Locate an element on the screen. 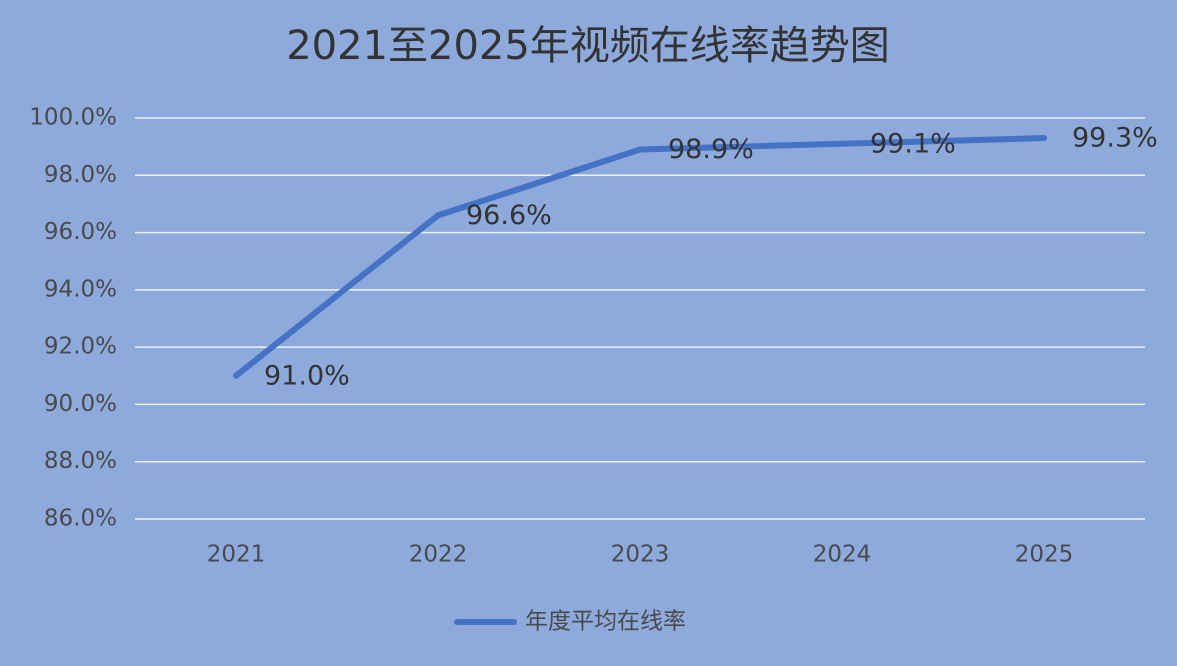  y-tick-label: 100.0% is located at coordinates (73, 118).